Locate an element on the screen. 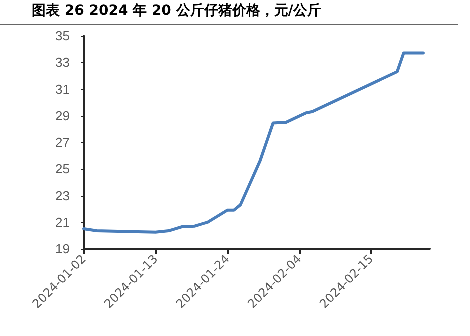 This screenshot has width=470, height=336. y-tick-label: 19 is located at coordinates (63, 249).